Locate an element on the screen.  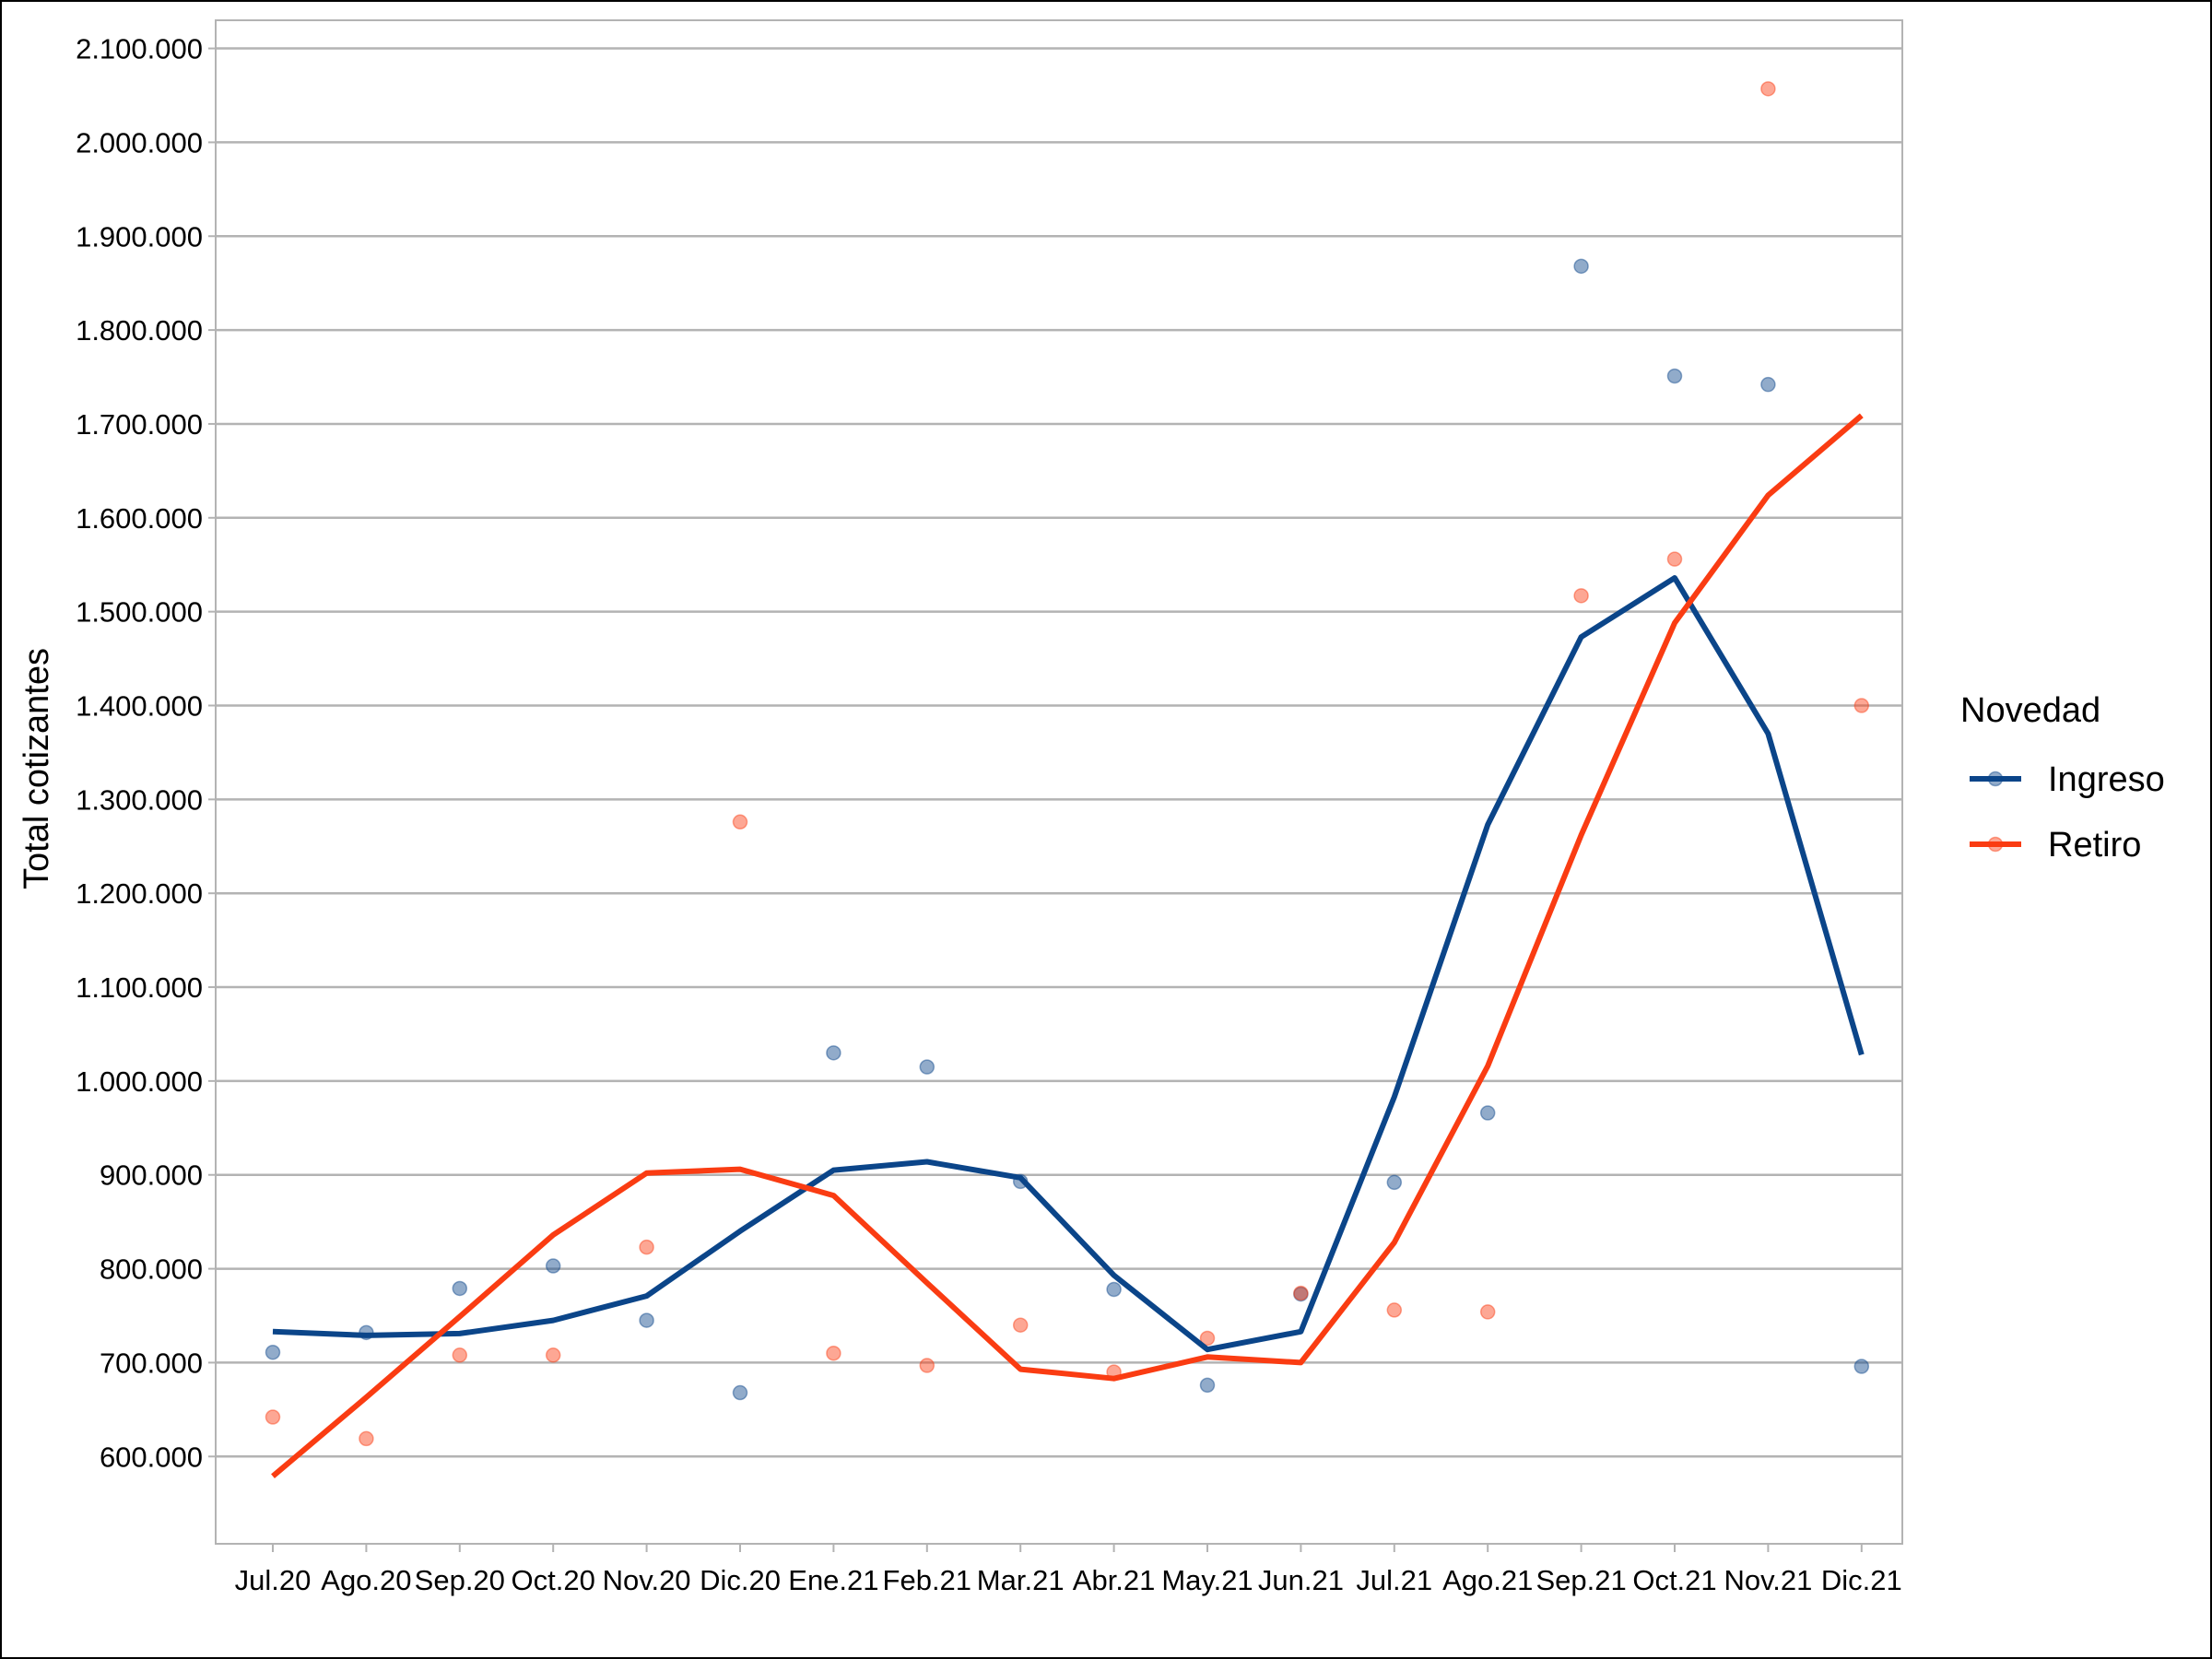
legend-label-ingreso: Ingreso is located at coordinates (2106, 779).